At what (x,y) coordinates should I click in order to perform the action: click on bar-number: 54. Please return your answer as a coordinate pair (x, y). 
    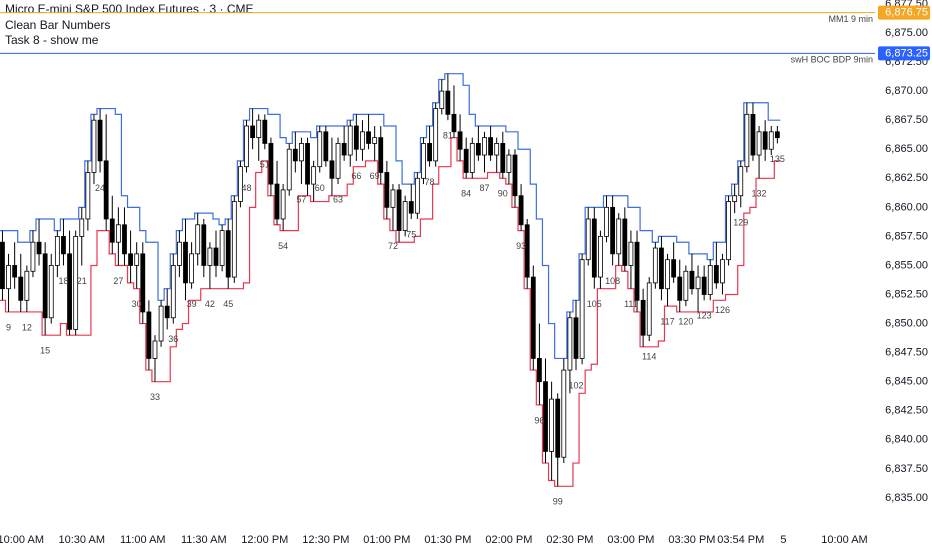
    Looking at the image, I should click on (283, 246).